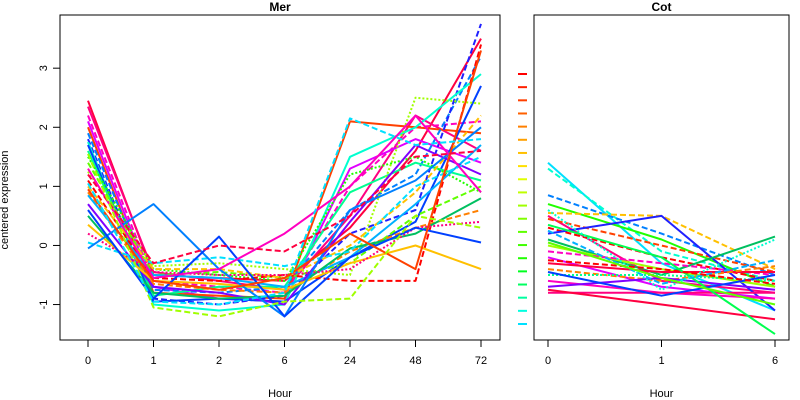 The height and width of the screenshot is (400, 800). What do you see at coordinates (662, 7) in the screenshot?
I see `panel-title: Cot` at bounding box center [662, 7].